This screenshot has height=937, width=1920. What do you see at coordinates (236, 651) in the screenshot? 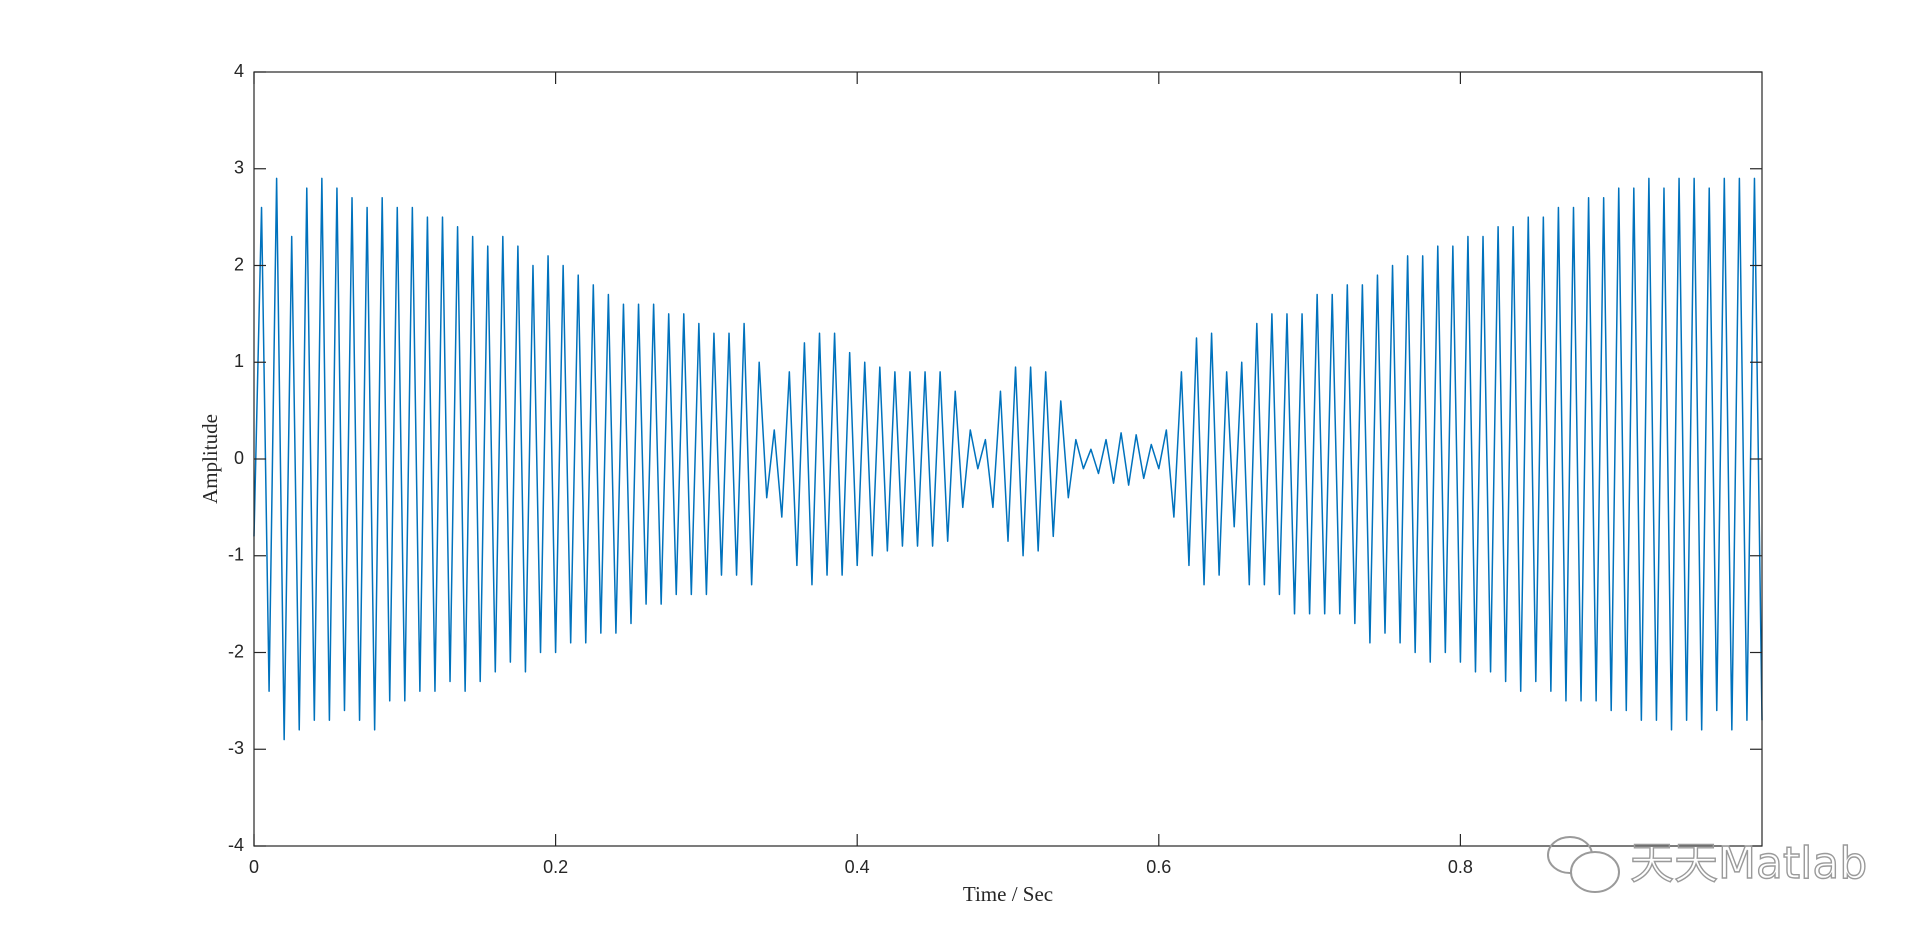
I see `y-tick-label: -2` at bounding box center [236, 651].